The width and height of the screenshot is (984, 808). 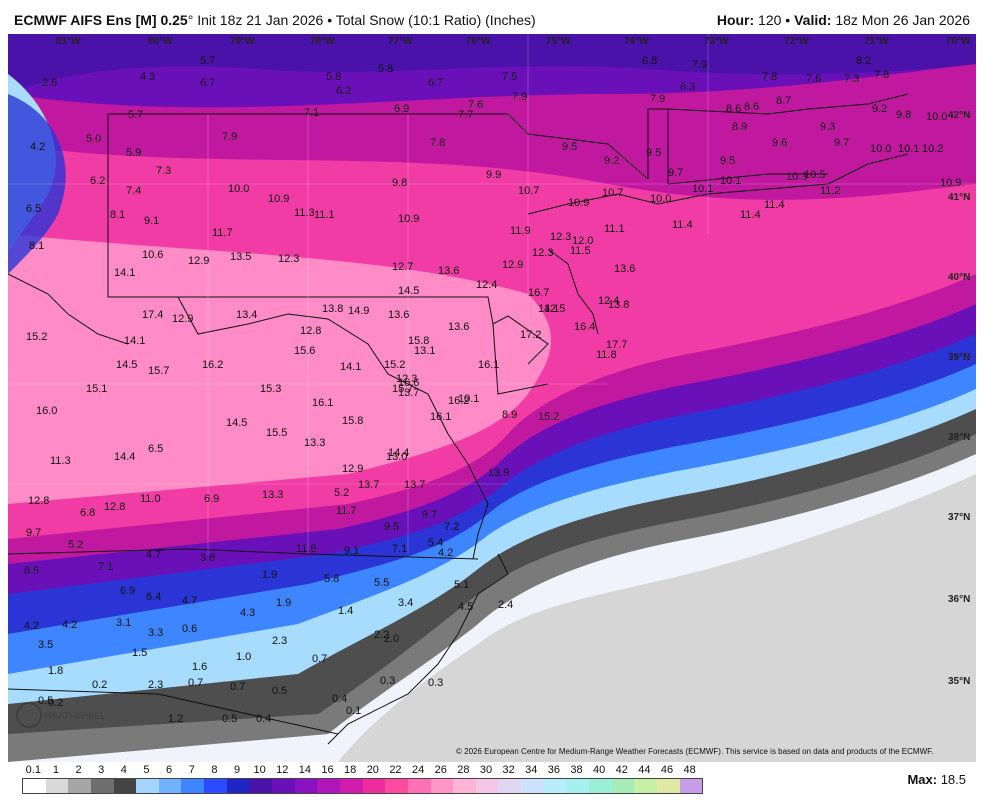 What do you see at coordinates (813, 20) in the screenshot?
I see `valid-label: Valid:` at bounding box center [813, 20].